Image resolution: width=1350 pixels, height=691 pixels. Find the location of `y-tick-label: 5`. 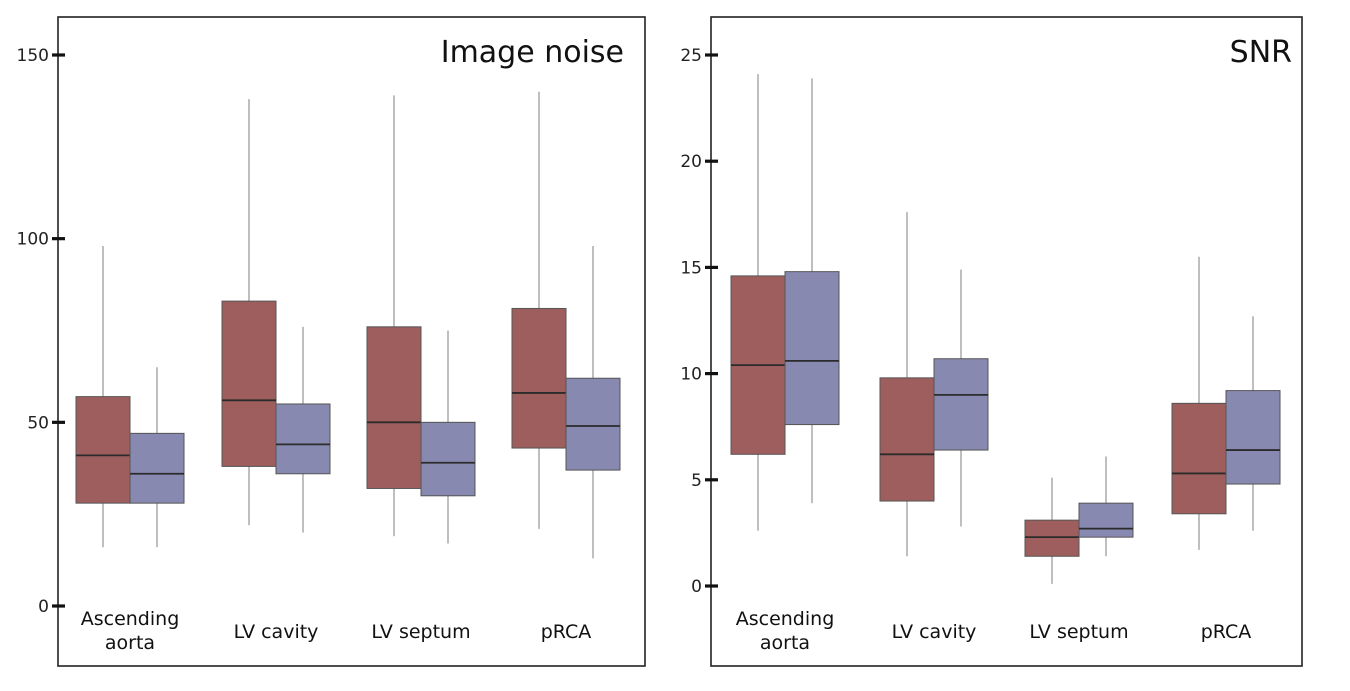

y-tick-label: 5 is located at coordinates (696, 481).